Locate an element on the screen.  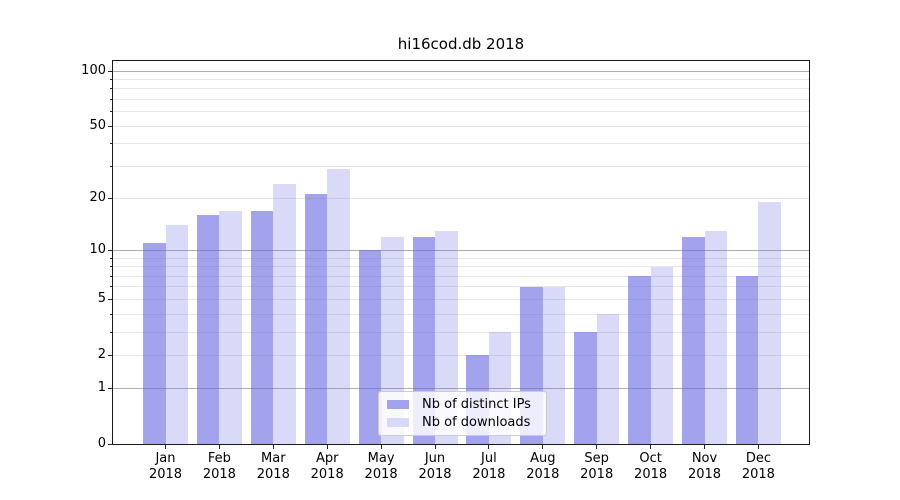
x-tick-month: Feb is located at coordinates (219, 458).